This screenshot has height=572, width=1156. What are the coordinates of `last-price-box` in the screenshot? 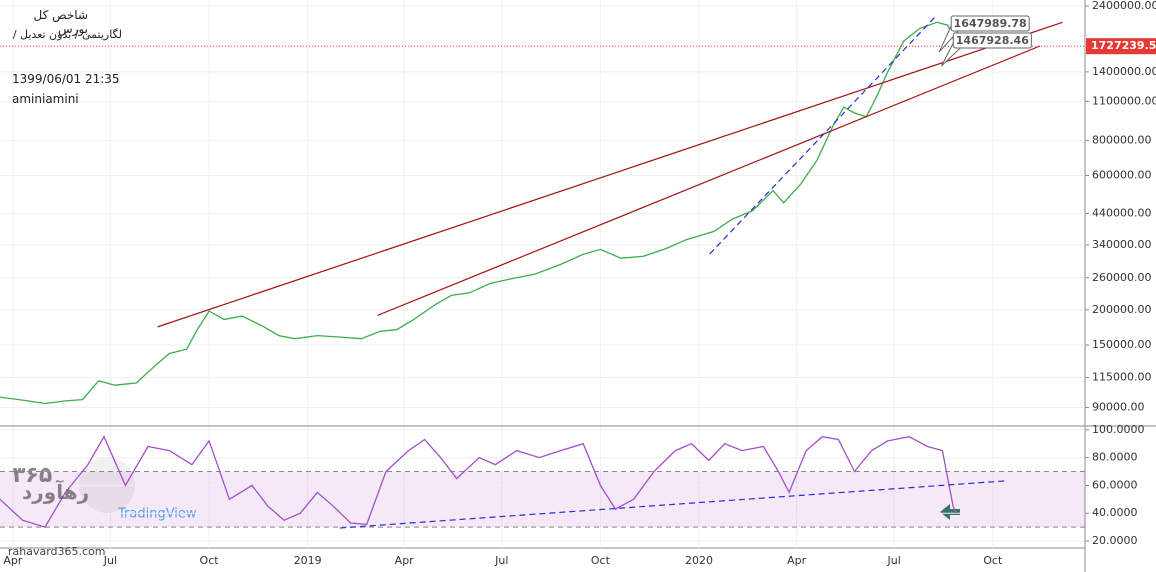 It's located at (1121, 46).